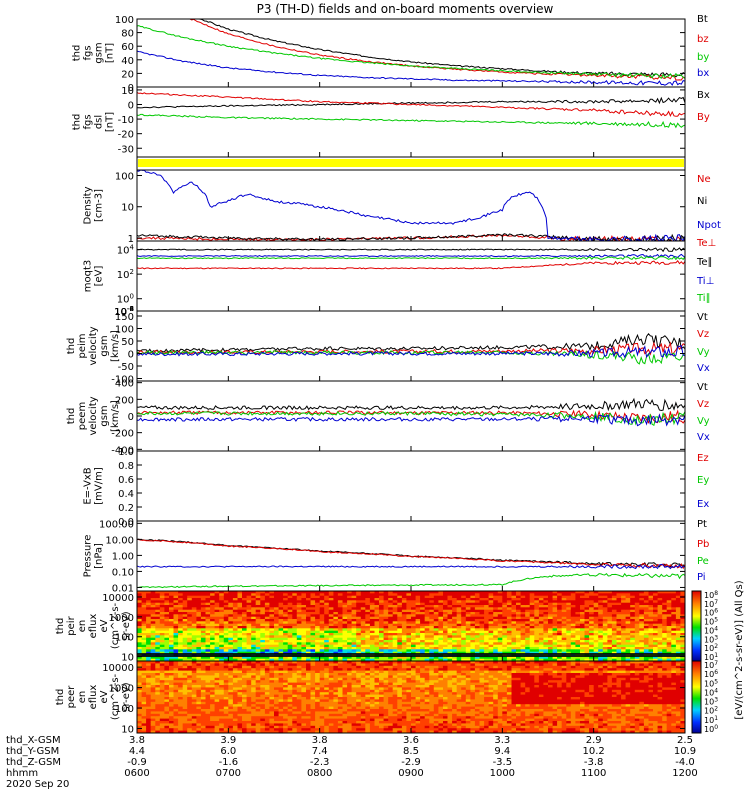 The height and width of the screenshot is (804, 750). What do you see at coordinates (411, 265) in the screenshot?
I see `series-line-Te⊥` at bounding box center [411, 265].